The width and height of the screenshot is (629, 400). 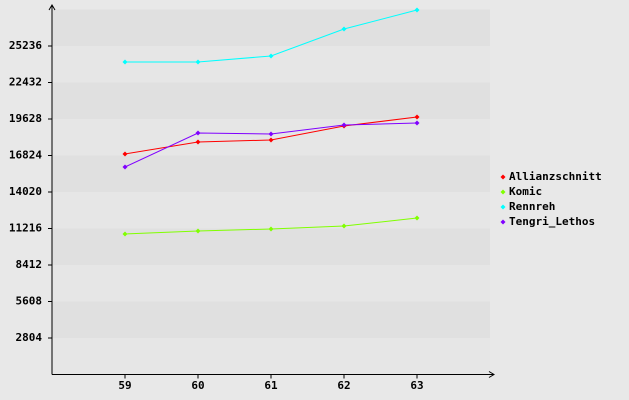 What do you see at coordinates (25, 45) in the screenshot?
I see `y-tick-label: 25236` at bounding box center [25, 45].